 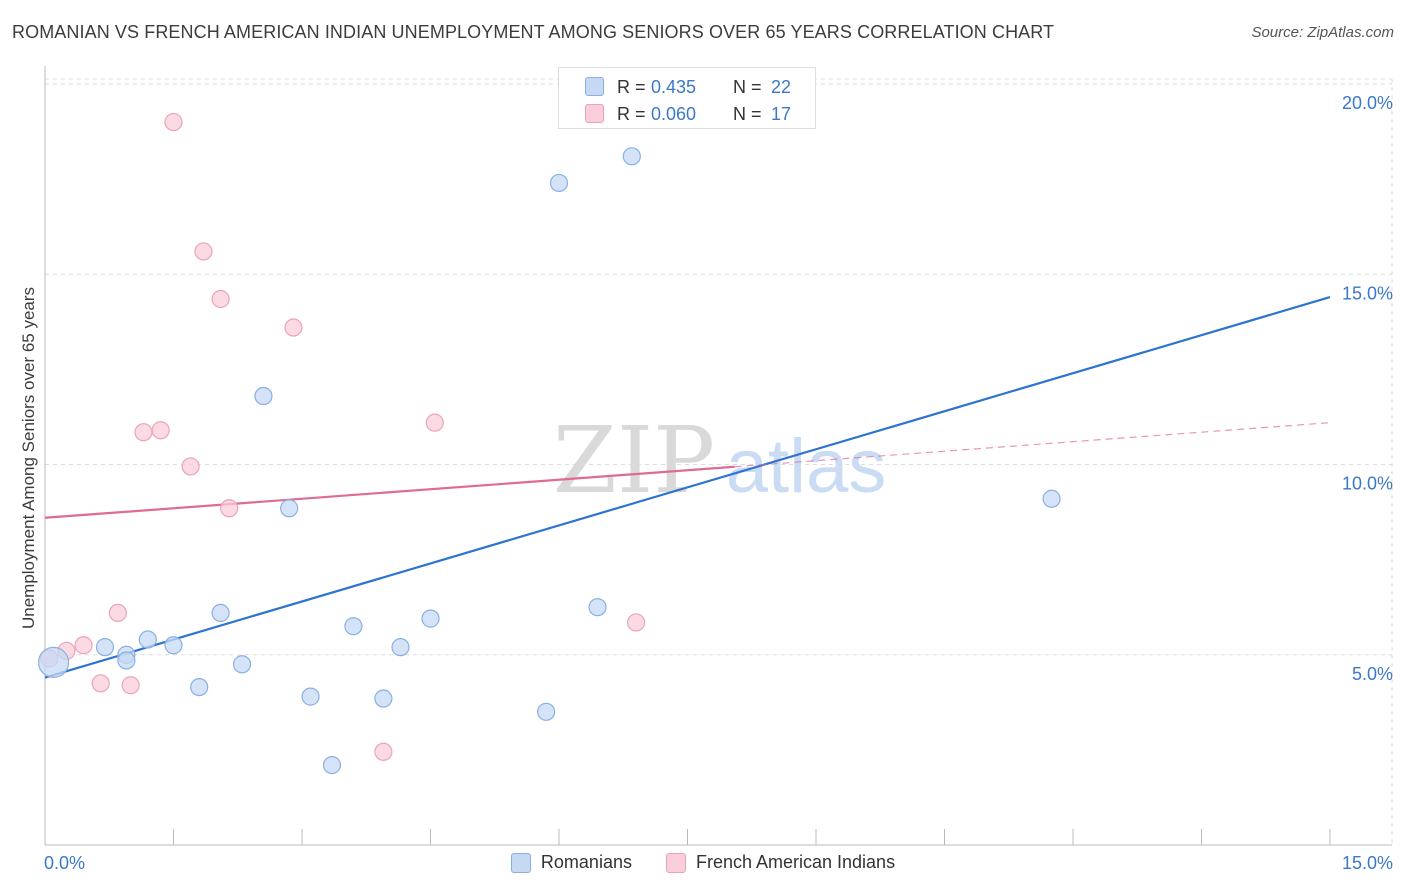 I want to click on legend-item-french-american-indians: French American Indians, so click(x=780, y=862).